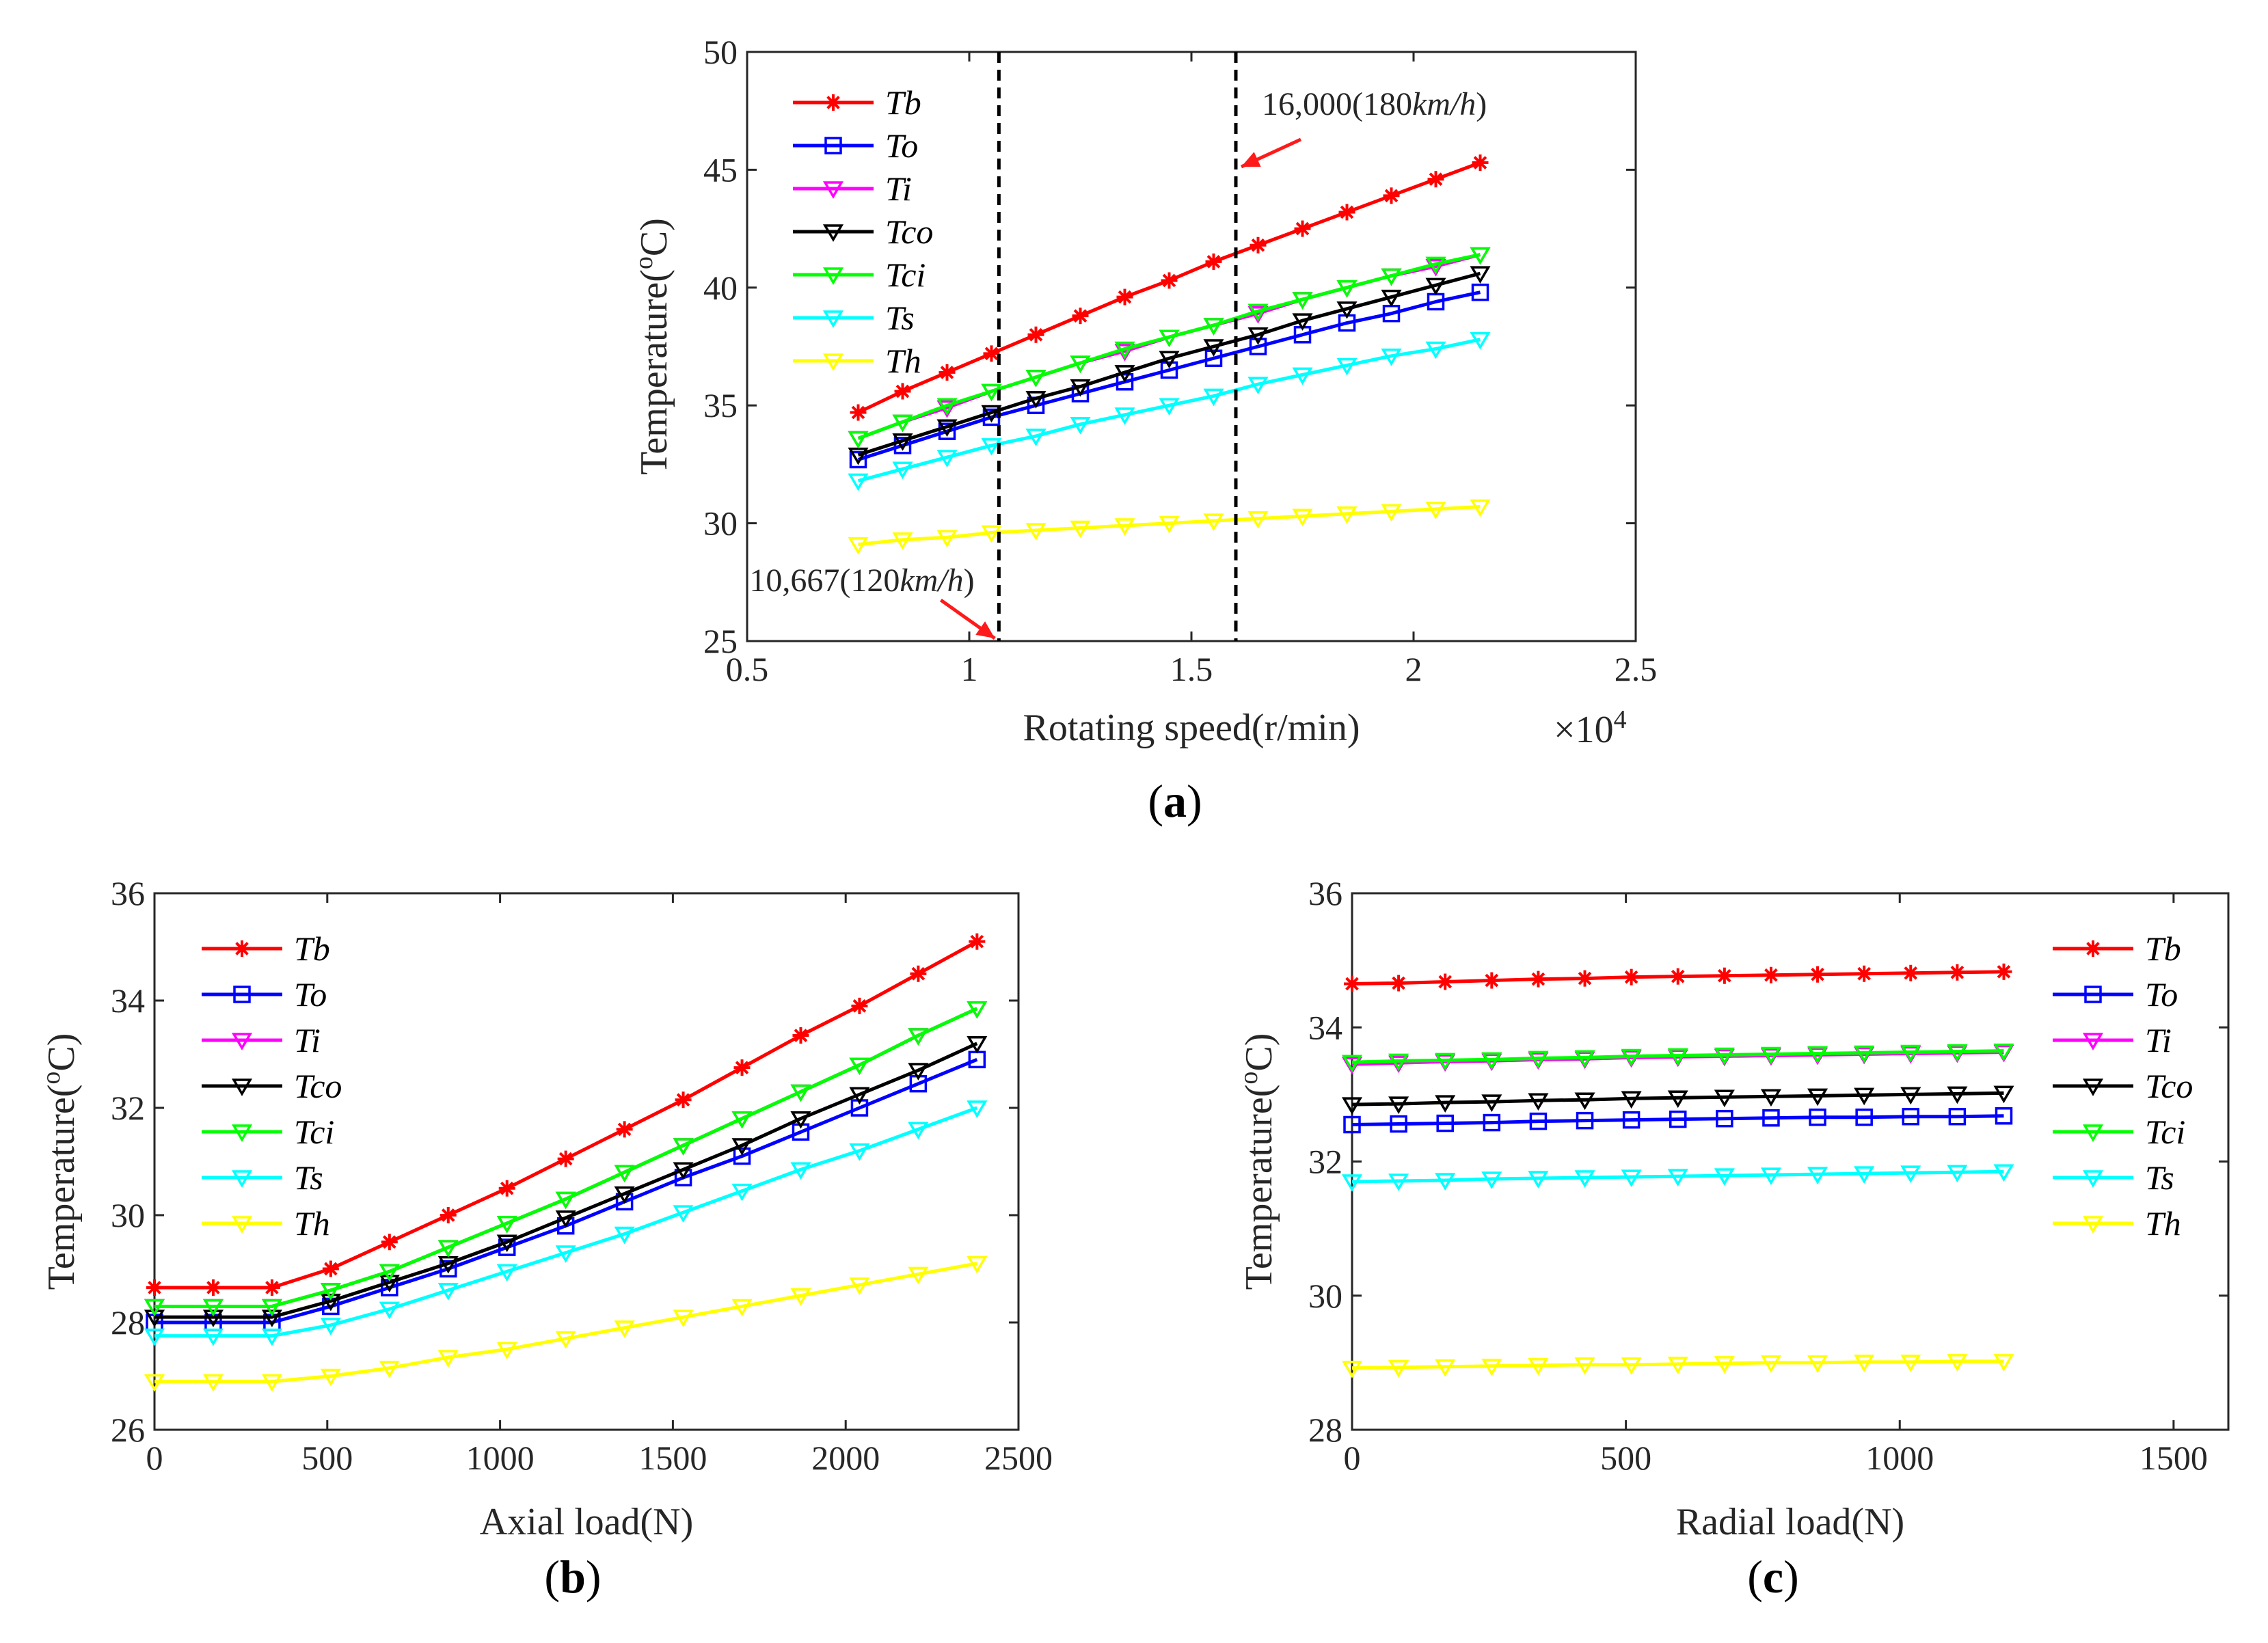 The image size is (2268, 1643). What do you see at coordinates (312, 948) in the screenshot?
I see `legend-label-Tb: Tb` at bounding box center [312, 948].